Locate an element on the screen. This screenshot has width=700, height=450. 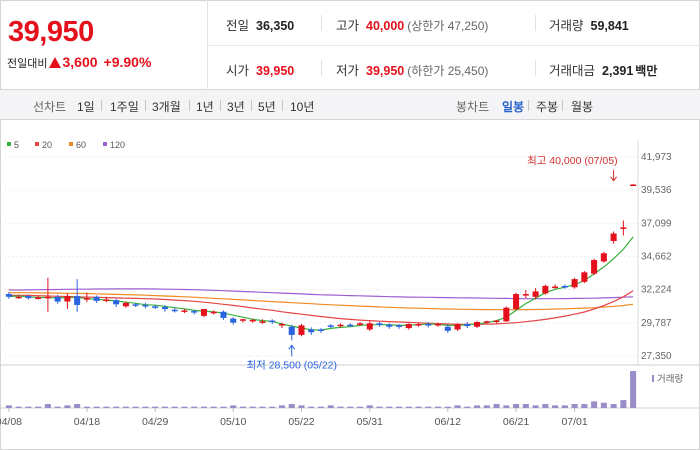
y-tick-label: 34,662 is located at coordinates (656, 257).